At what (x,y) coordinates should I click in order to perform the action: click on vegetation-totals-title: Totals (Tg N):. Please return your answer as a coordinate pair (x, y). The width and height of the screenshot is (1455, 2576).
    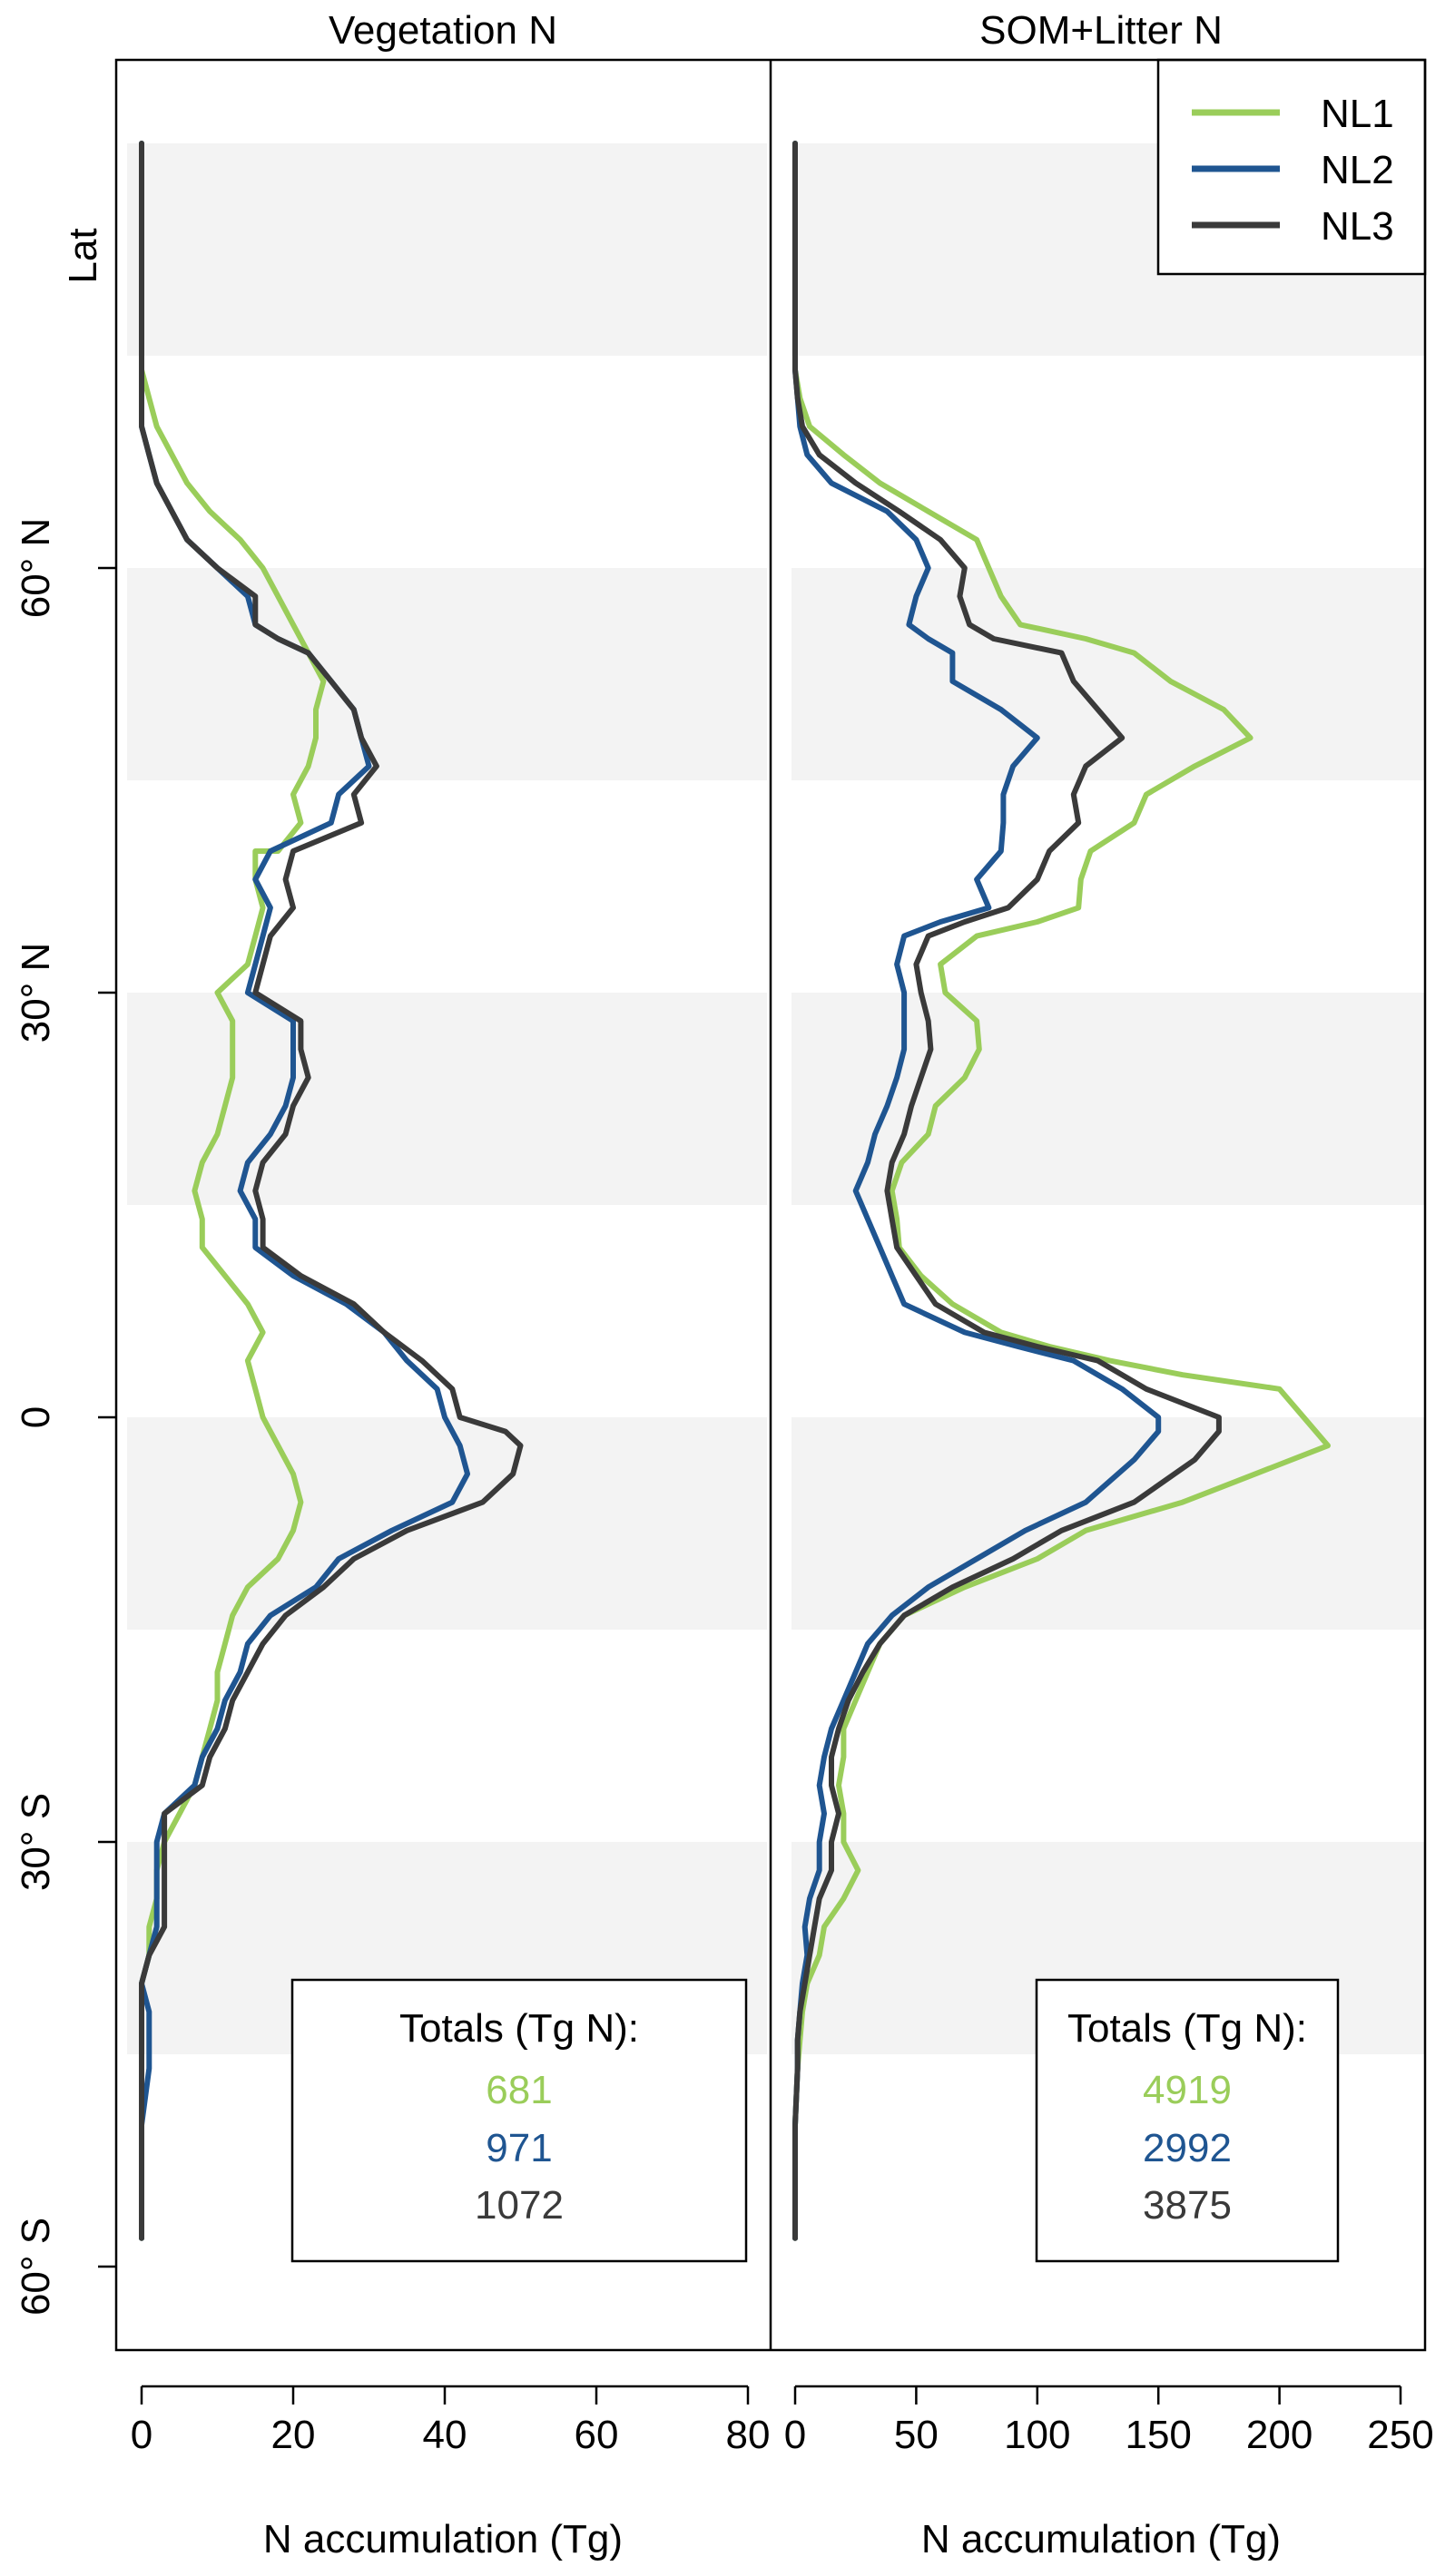
    Looking at the image, I should click on (519, 2028).